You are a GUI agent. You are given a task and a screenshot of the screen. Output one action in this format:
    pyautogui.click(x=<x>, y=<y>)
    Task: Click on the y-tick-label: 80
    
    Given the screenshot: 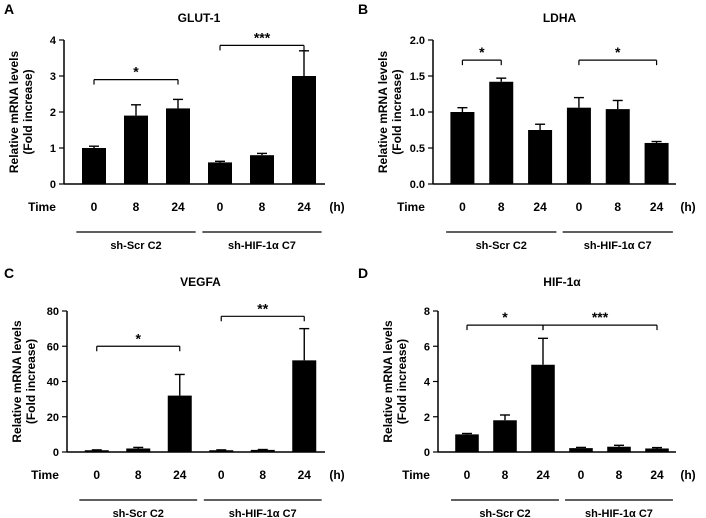 What is the action you would take?
    pyautogui.click(x=53, y=312)
    